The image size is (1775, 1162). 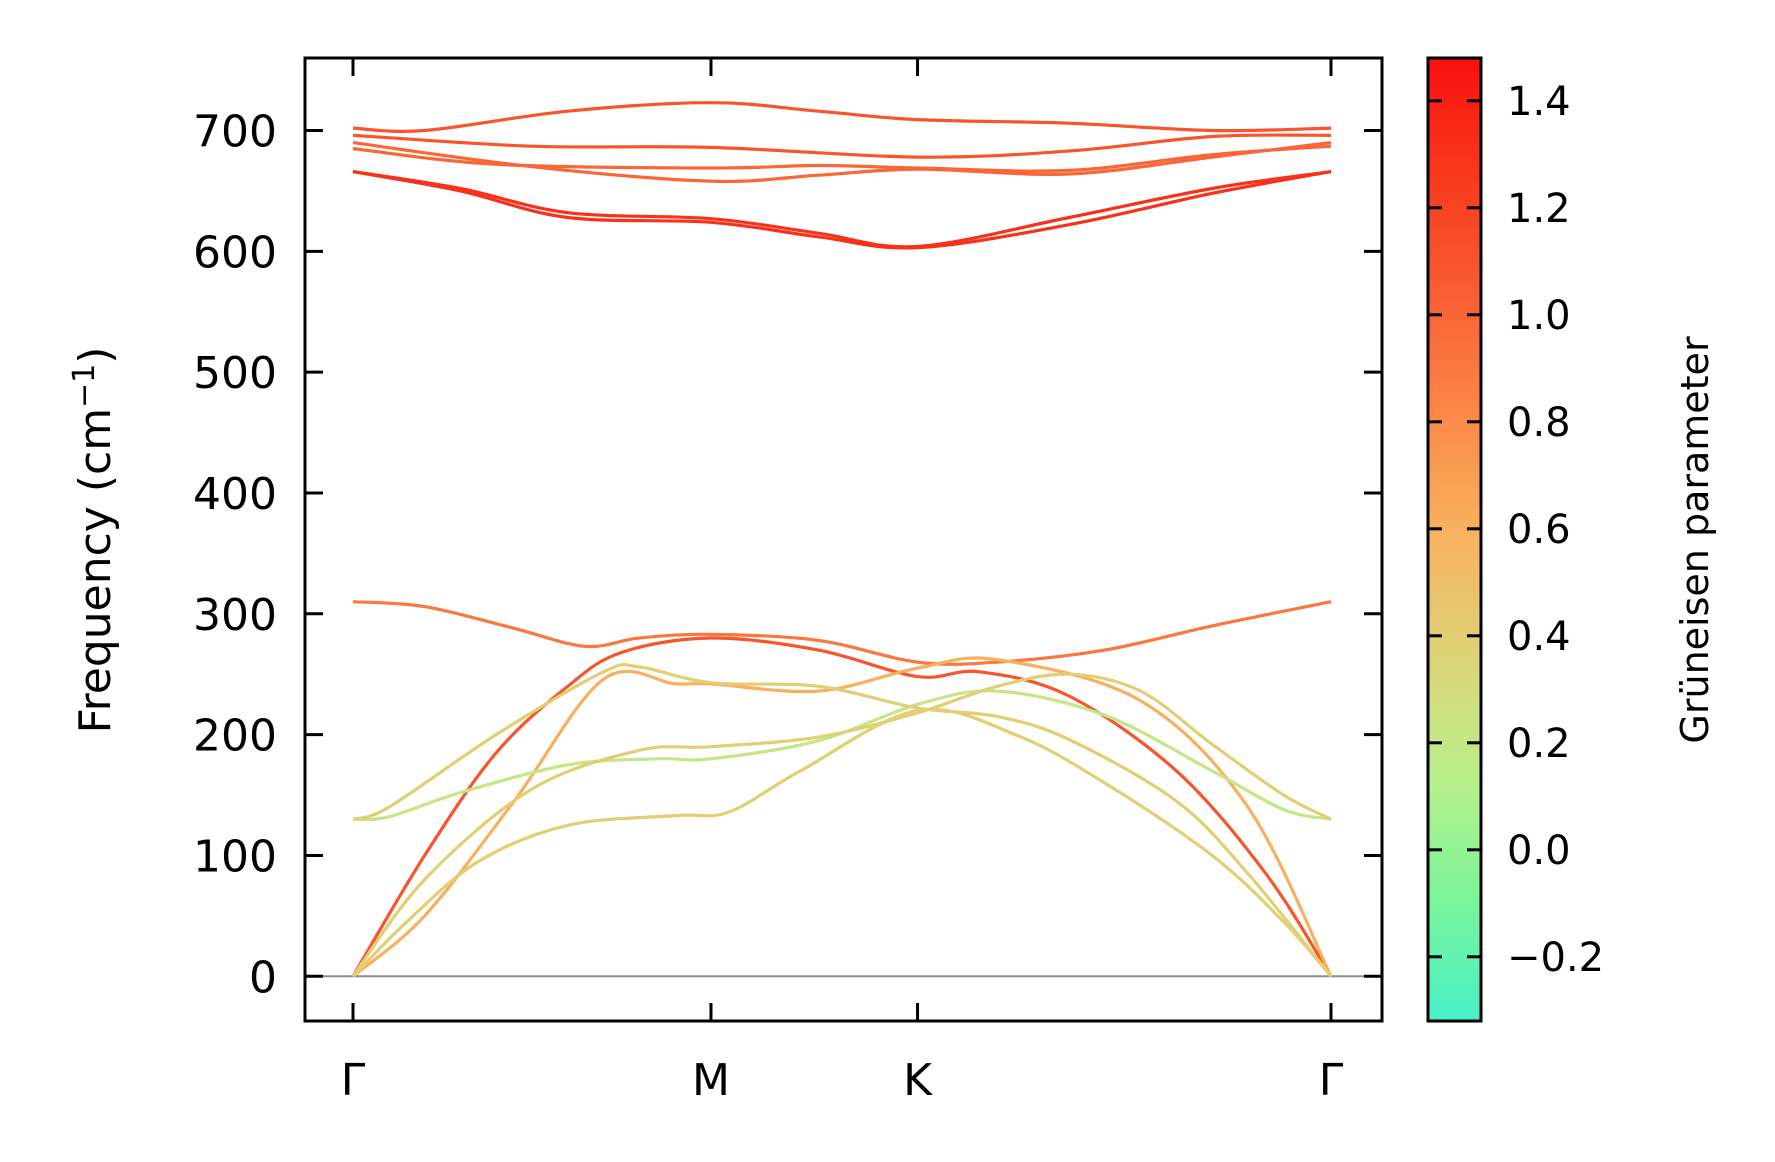 I want to click on y-tick-label: 100, so click(x=235, y=856).